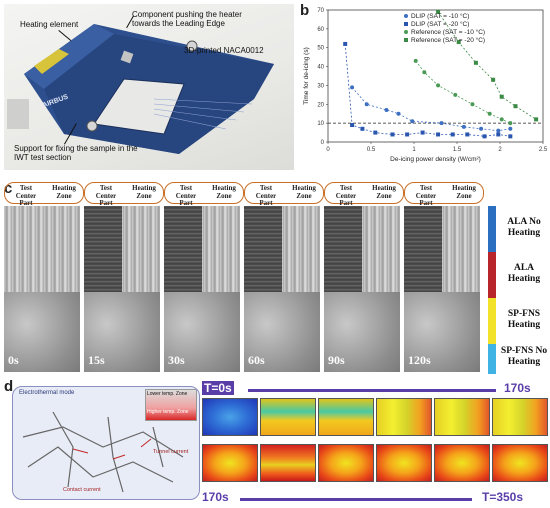 The image size is (550, 508). Describe the element at coordinates (9, 386) in the screenshot. I see `panel-label-d: d` at that location.